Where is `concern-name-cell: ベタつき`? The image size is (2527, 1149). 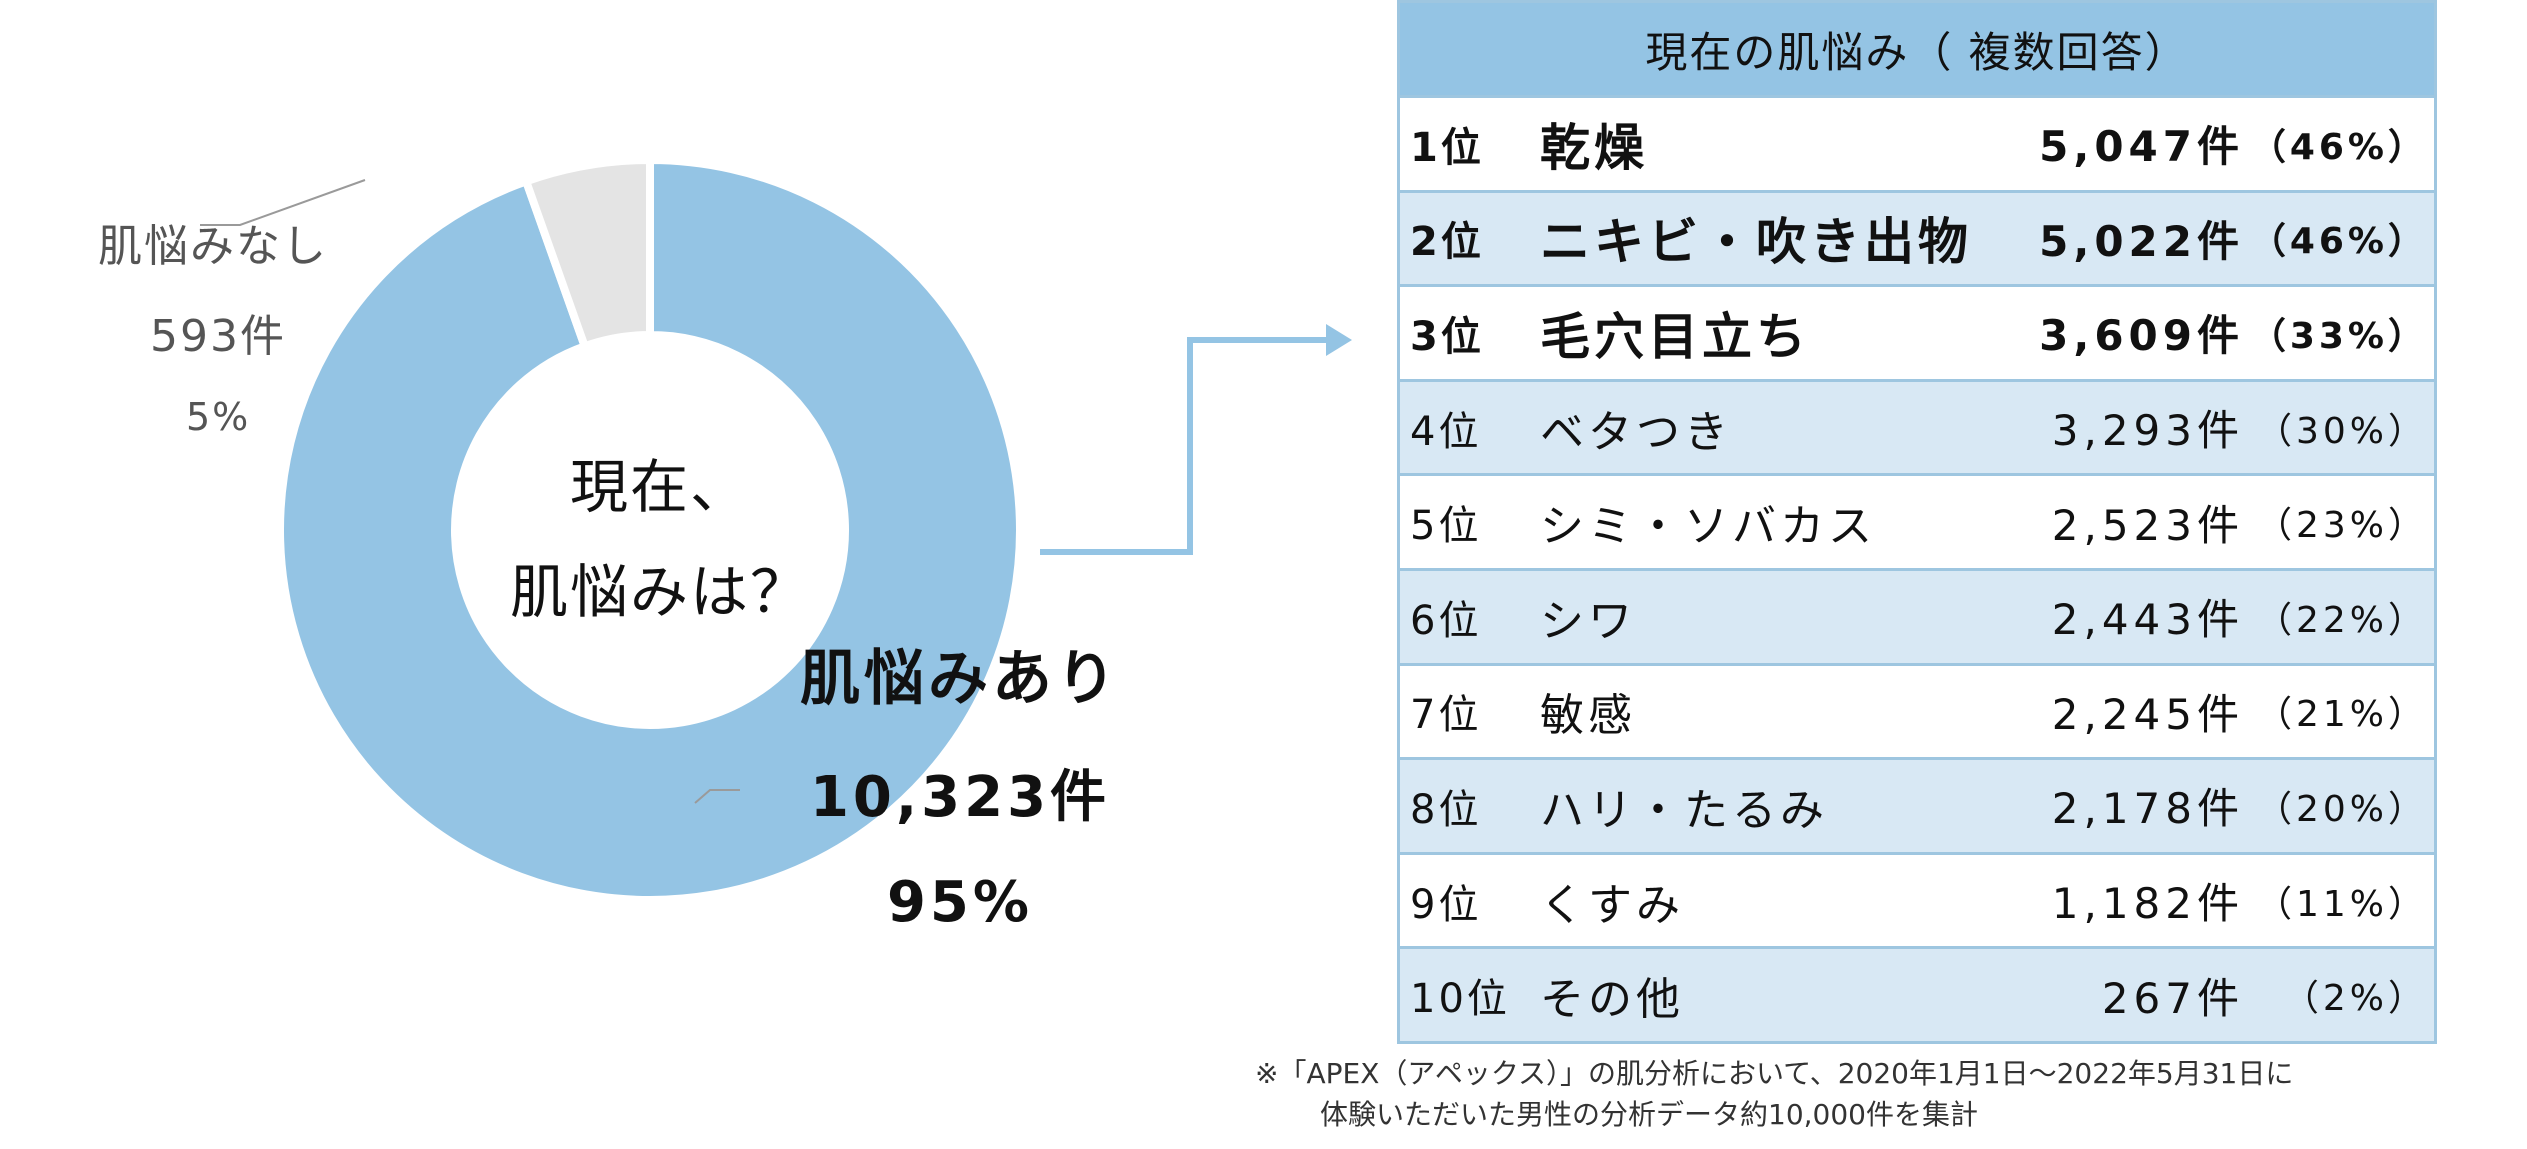
concern-name-cell: ベタつき is located at coordinates (1636, 432).